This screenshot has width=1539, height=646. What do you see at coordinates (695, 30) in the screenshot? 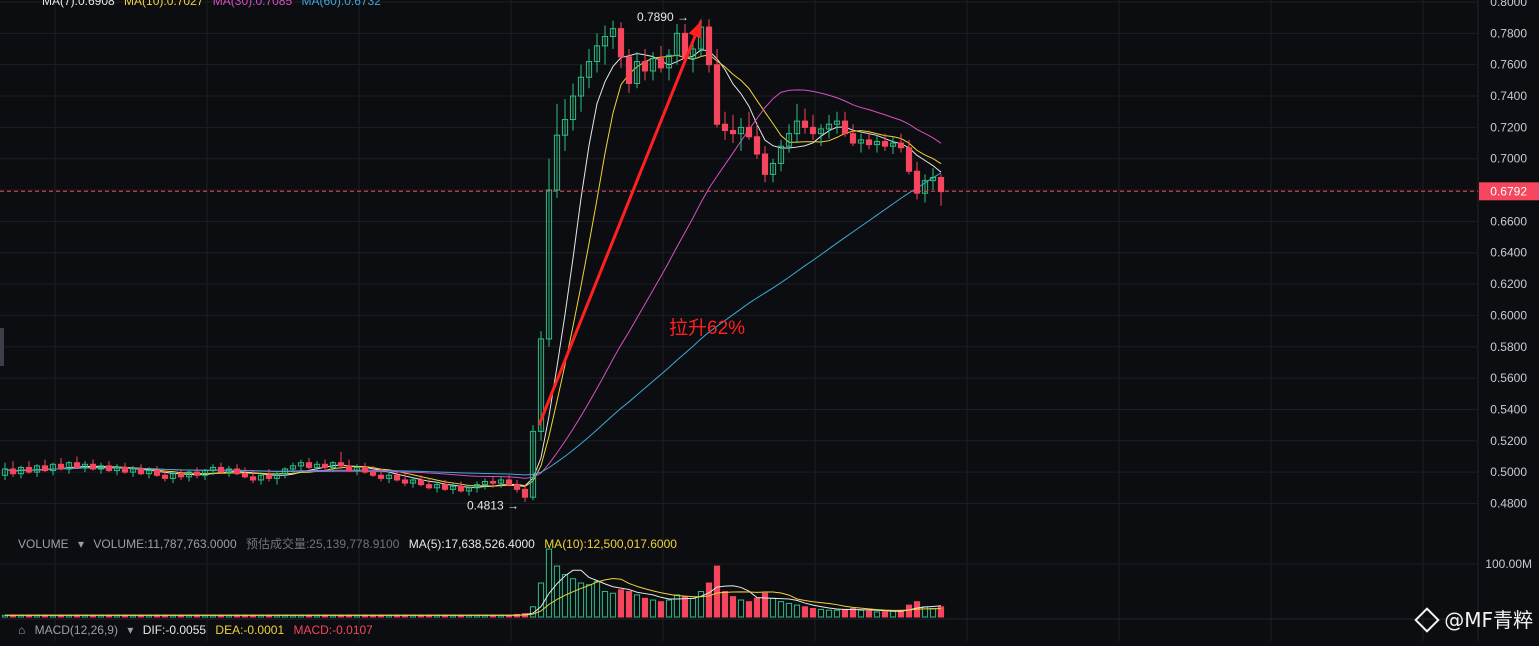
I see `pump-arrow-head` at bounding box center [695, 30].